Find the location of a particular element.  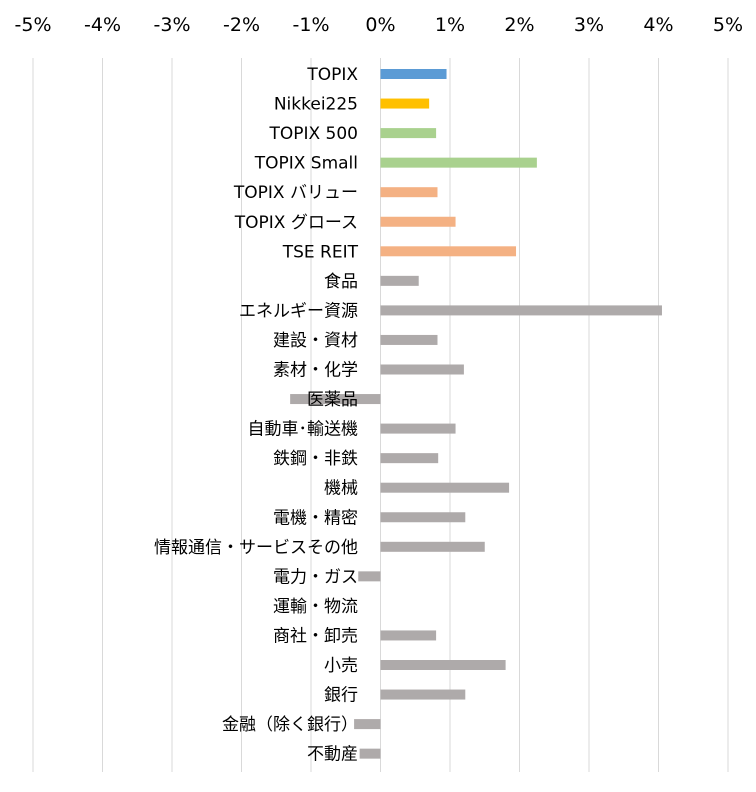

x-tick-label: -1% is located at coordinates (311, 25).